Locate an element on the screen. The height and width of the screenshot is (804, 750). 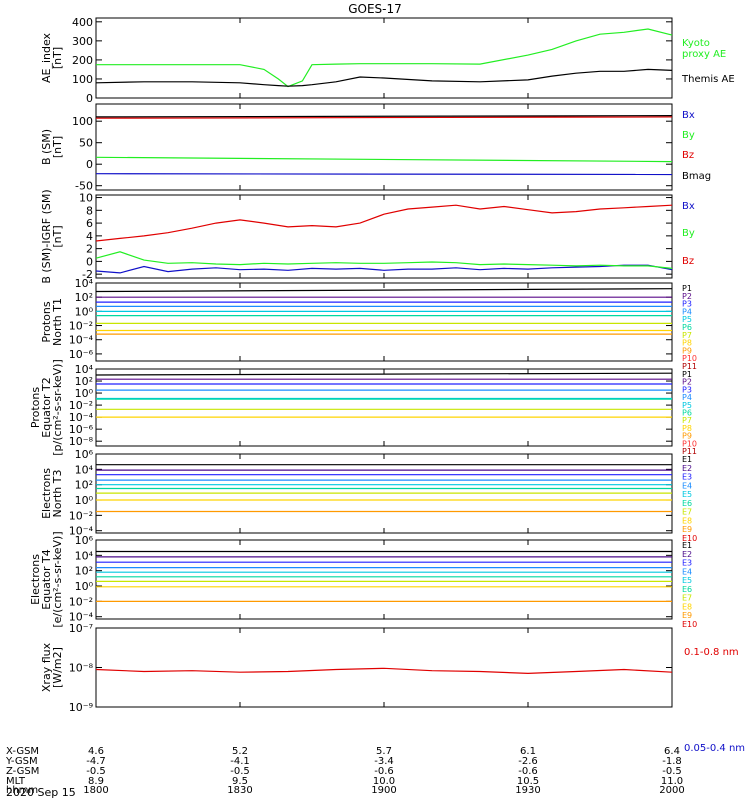
y-tick-label: 100 is located at coordinates (82, 121).